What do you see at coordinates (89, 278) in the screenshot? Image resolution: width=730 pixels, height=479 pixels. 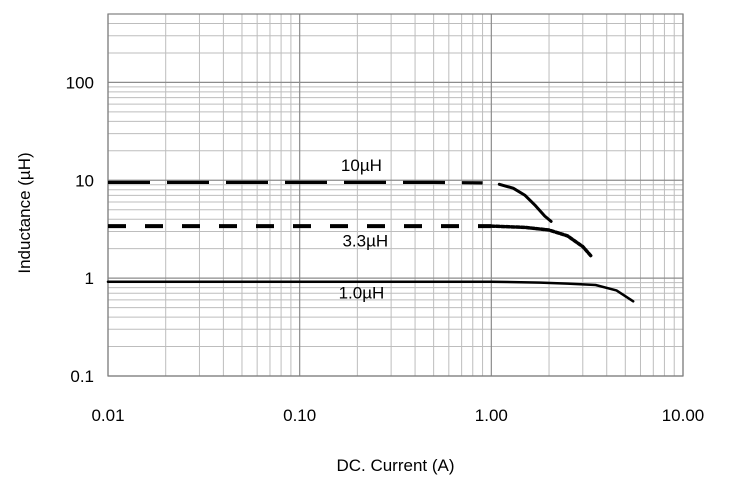 I see `y-tick-label: 1` at bounding box center [89, 278].